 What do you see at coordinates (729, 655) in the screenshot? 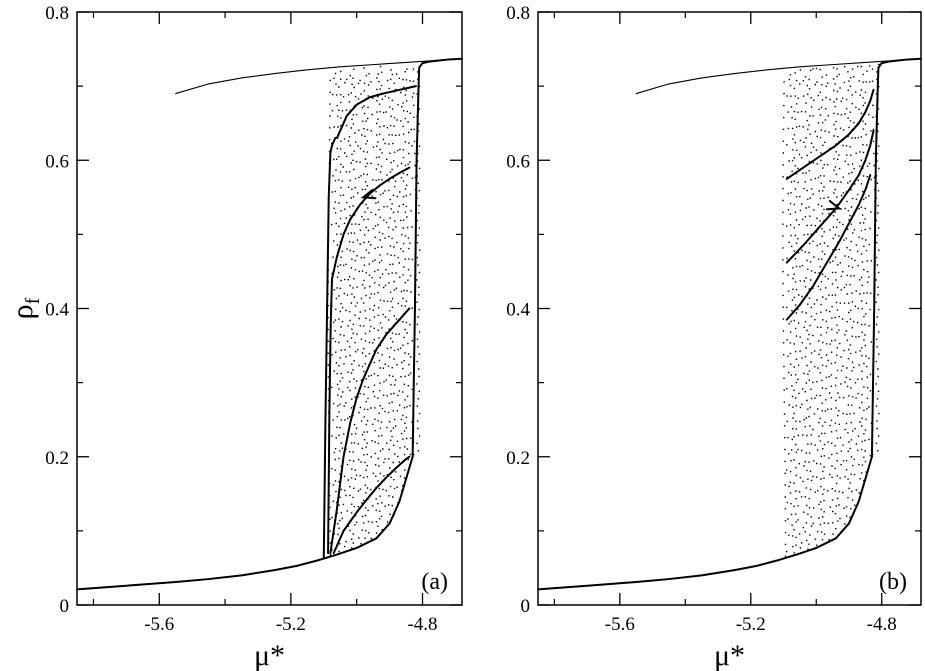
I see `x-axis-label-b: μ*` at bounding box center [729, 655].